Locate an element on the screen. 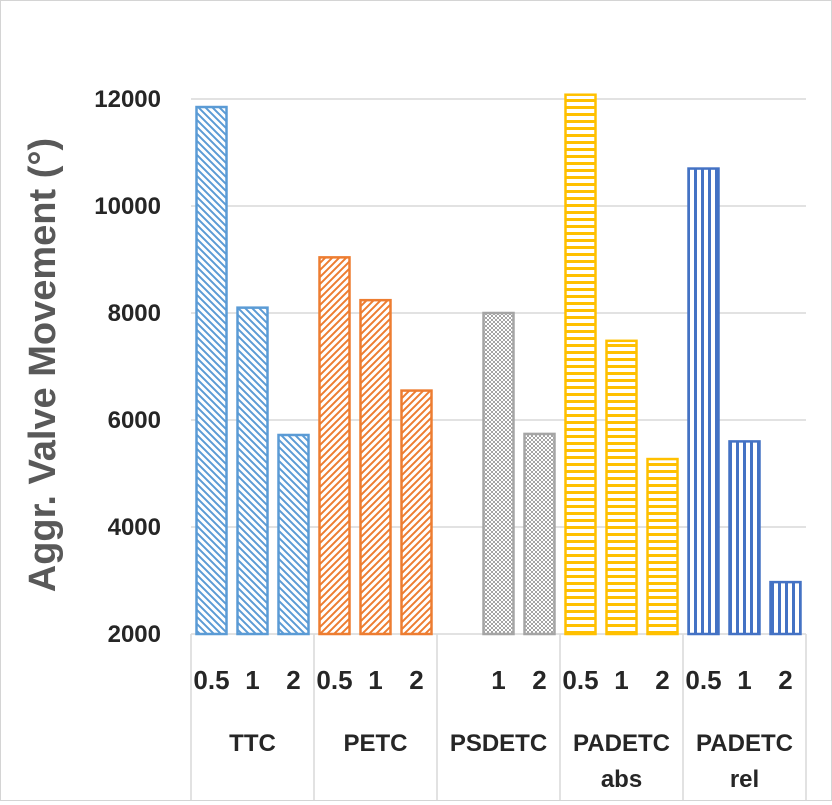 The height and width of the screenshot is (805, 832). y-tick-label: 10000 is located at coordinates (127, 206).